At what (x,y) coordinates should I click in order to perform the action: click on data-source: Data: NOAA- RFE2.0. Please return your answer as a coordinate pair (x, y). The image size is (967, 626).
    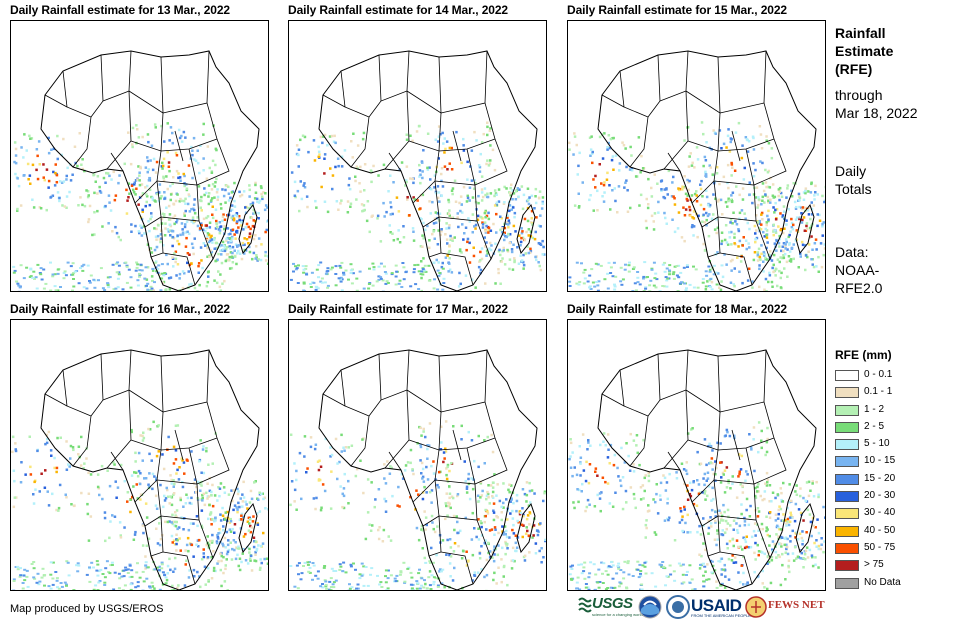
    Looking at the image, I should click on (858, 270).